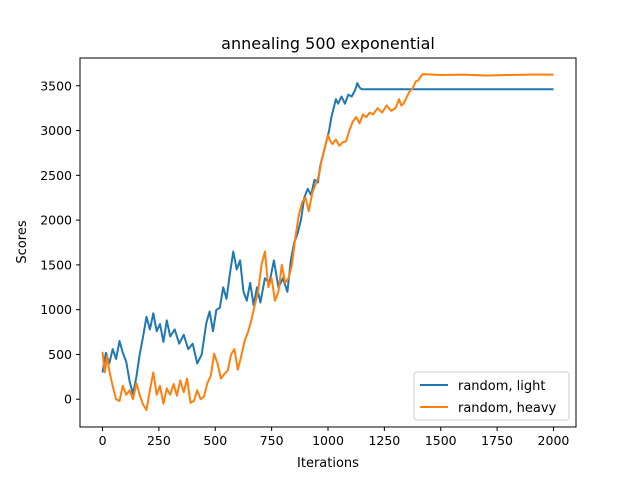 Image resolution: width=640 pixels, height=480 pixels. What do you see at coordinates (328, 463) in the screenshot?
I see `x-axis-label: Iterations` at bounding box center [328, 463].